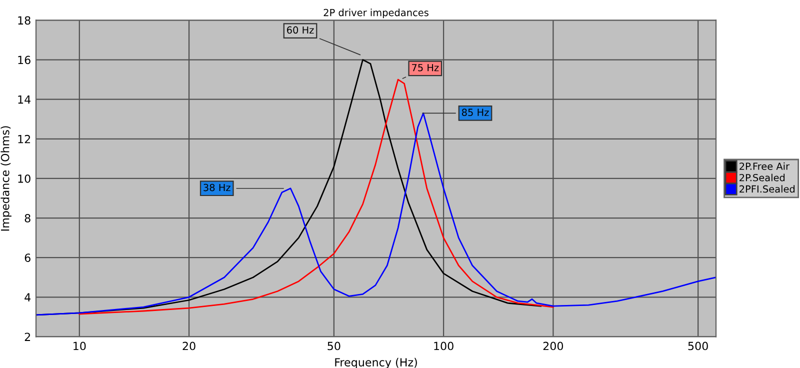 This screenshot has height=368, width=800. I want to click on y-tick-label: 12, so click(24, 139).